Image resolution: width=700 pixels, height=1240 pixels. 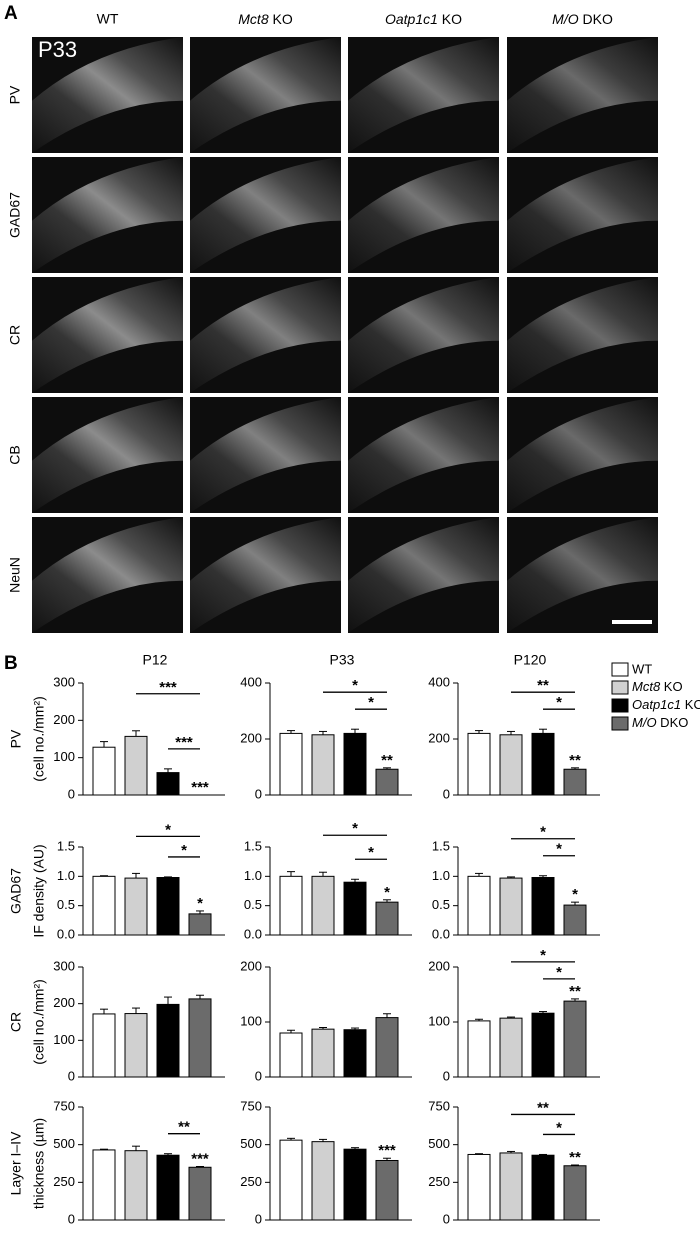 I want to click on legend-label: Mct8 KO, so click(x=657, y=686).